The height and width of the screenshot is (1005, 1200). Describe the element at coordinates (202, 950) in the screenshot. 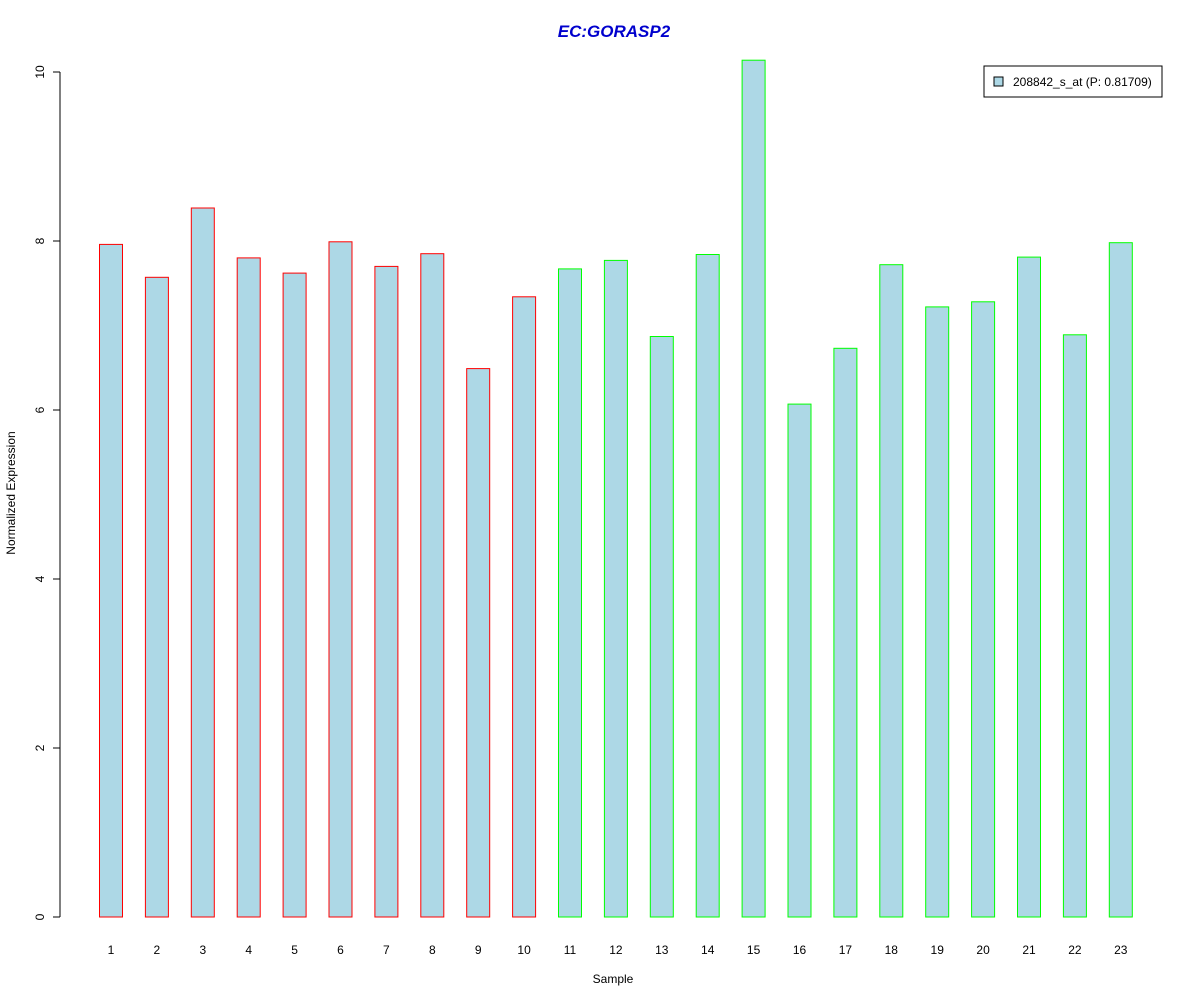

I see `x-tick-label: 3` at that location.